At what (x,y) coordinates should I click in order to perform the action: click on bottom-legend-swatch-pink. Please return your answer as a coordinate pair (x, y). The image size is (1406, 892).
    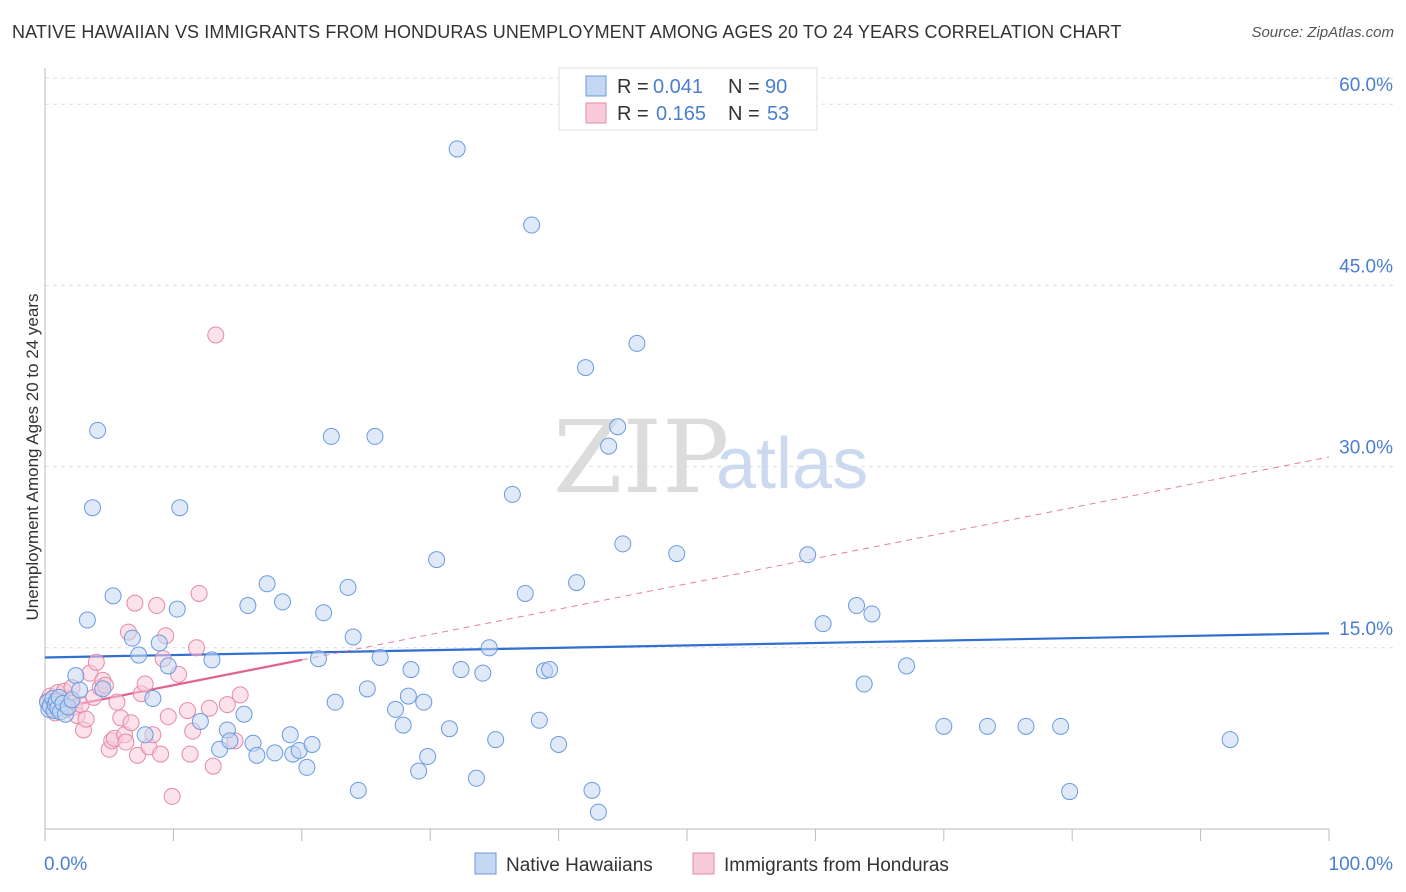
    Looking at the image, I should click on (703, 863).